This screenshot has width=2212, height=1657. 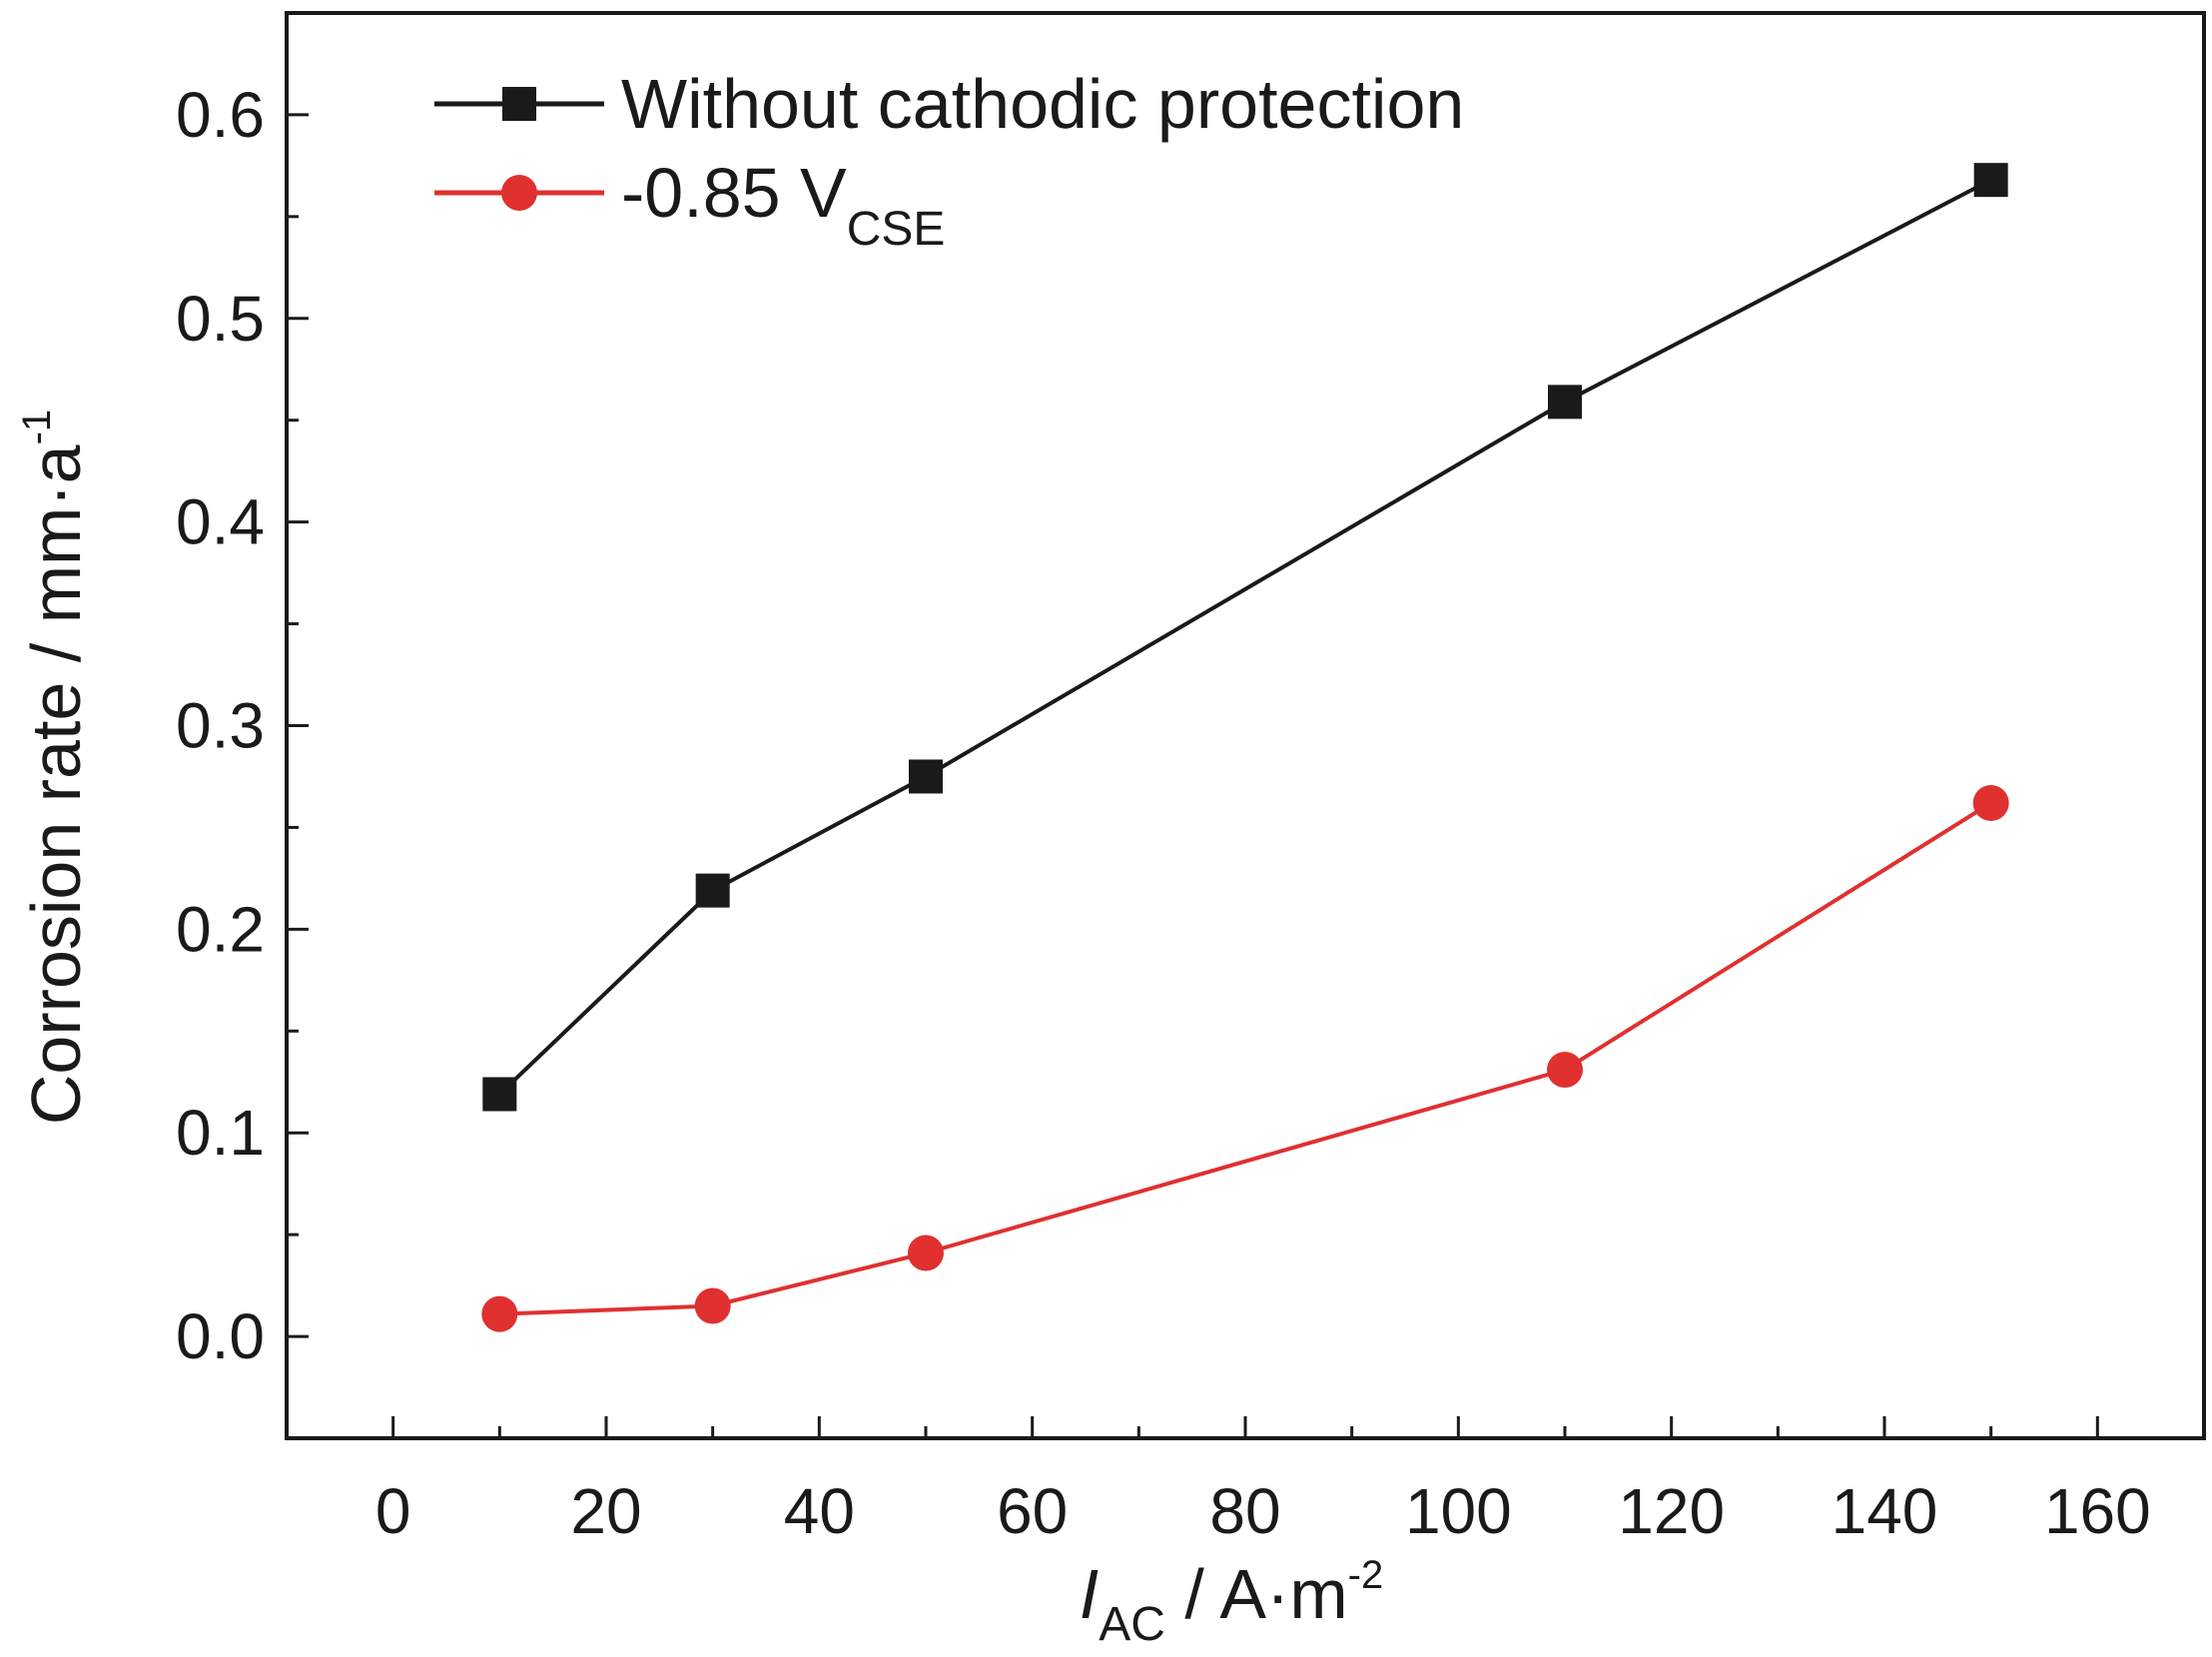 I want to click on x-axis-title: IAC / A·m-2, so click(x=1232, y=1602).